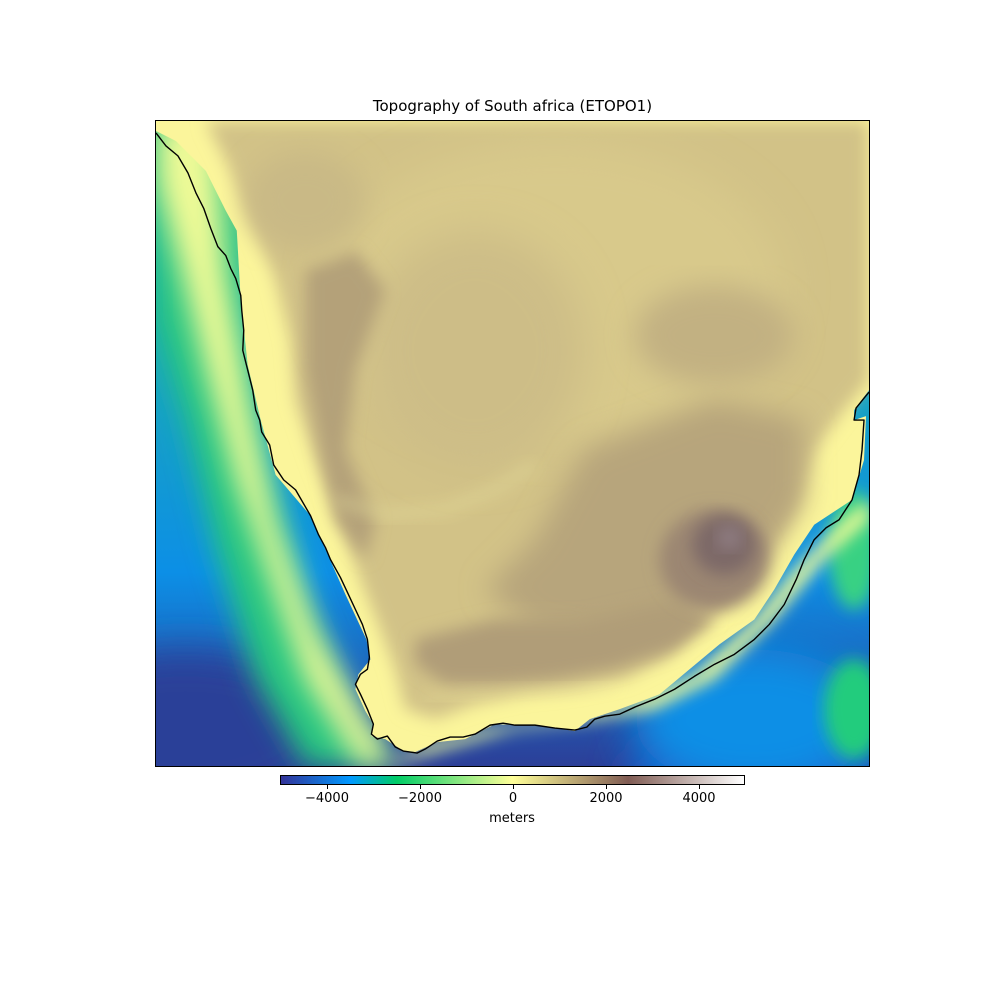 The width and height of the screenshot is (1000, 1000). What do you see at coordinates (513, 798) in the screenshot?
I see `colorbar-tick-label: 0` at bounding box center [513, 798].